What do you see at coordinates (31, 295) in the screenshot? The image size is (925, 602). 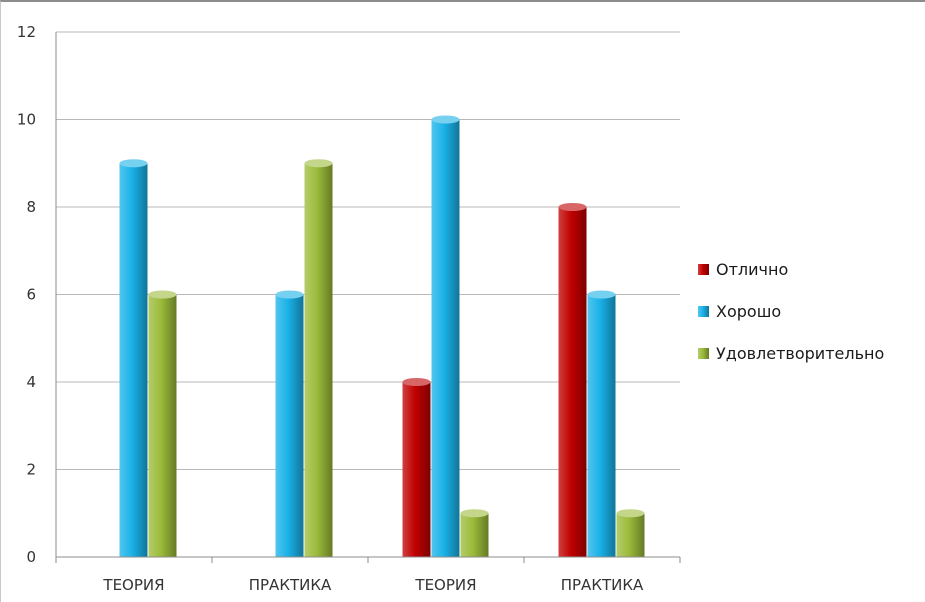 I see `y-tick-label: 6` at bounding box center [31, 295].